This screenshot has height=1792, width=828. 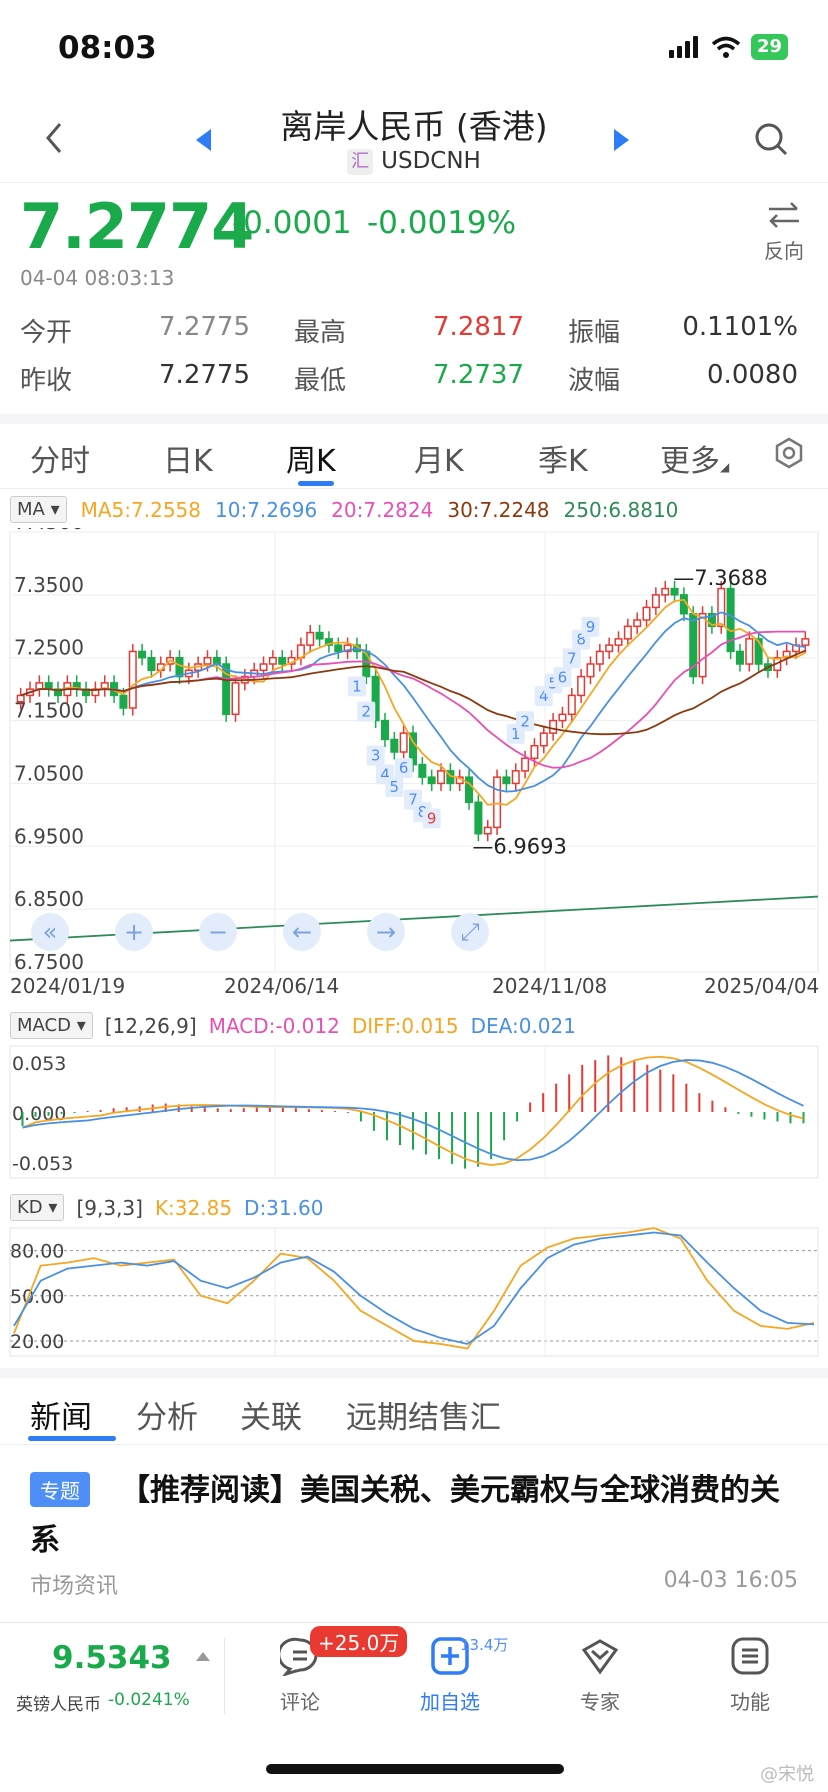 What do you see at coordinates (784, 232) in the screenshot?
I see `reverse-button: 反向` at bounding box center [784, 232].